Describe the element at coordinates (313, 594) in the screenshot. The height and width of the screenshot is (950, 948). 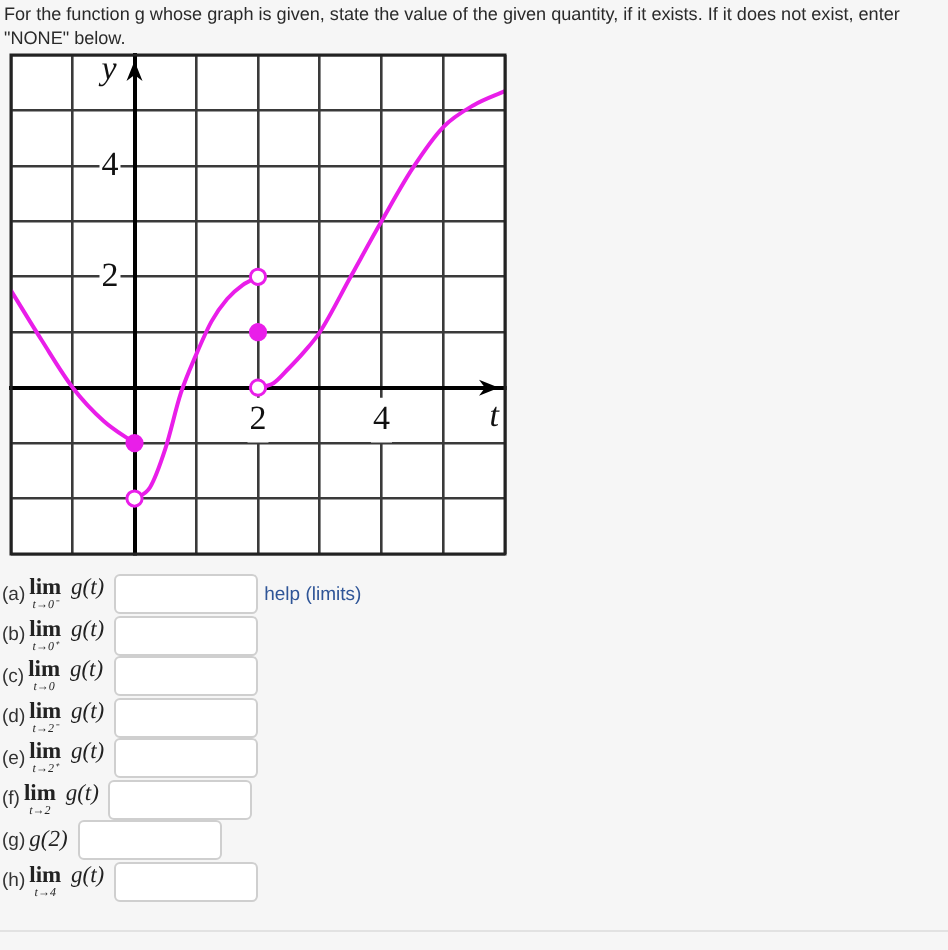
I see `text: help (limits)` at that location.